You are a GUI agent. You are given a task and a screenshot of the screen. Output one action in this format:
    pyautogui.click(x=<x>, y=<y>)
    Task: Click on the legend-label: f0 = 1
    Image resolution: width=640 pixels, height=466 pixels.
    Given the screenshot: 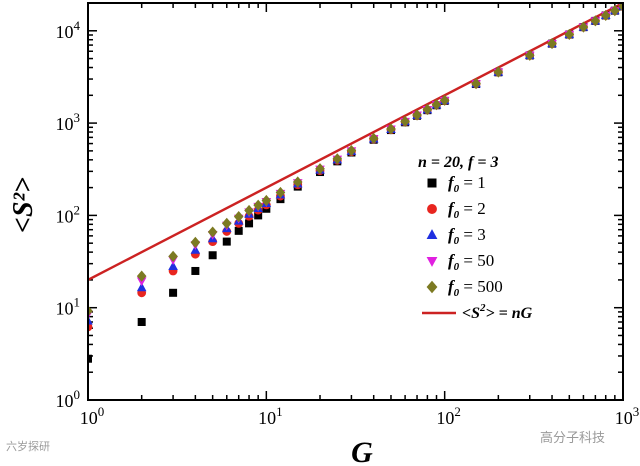 What is the action you would take?
    pyautogui.click(x=467, y=184)
    